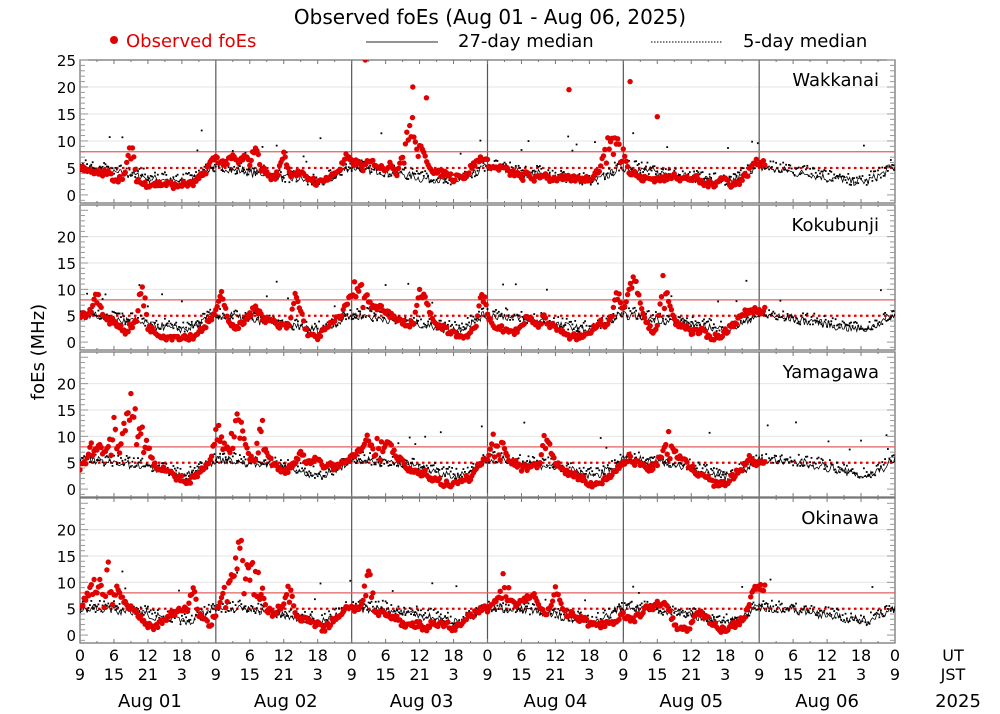 This screenshot has height=714, width=1000. Describe the element at coordinates (840, 518) in the screenshot. I see `station-label: Okinawa` at that location.